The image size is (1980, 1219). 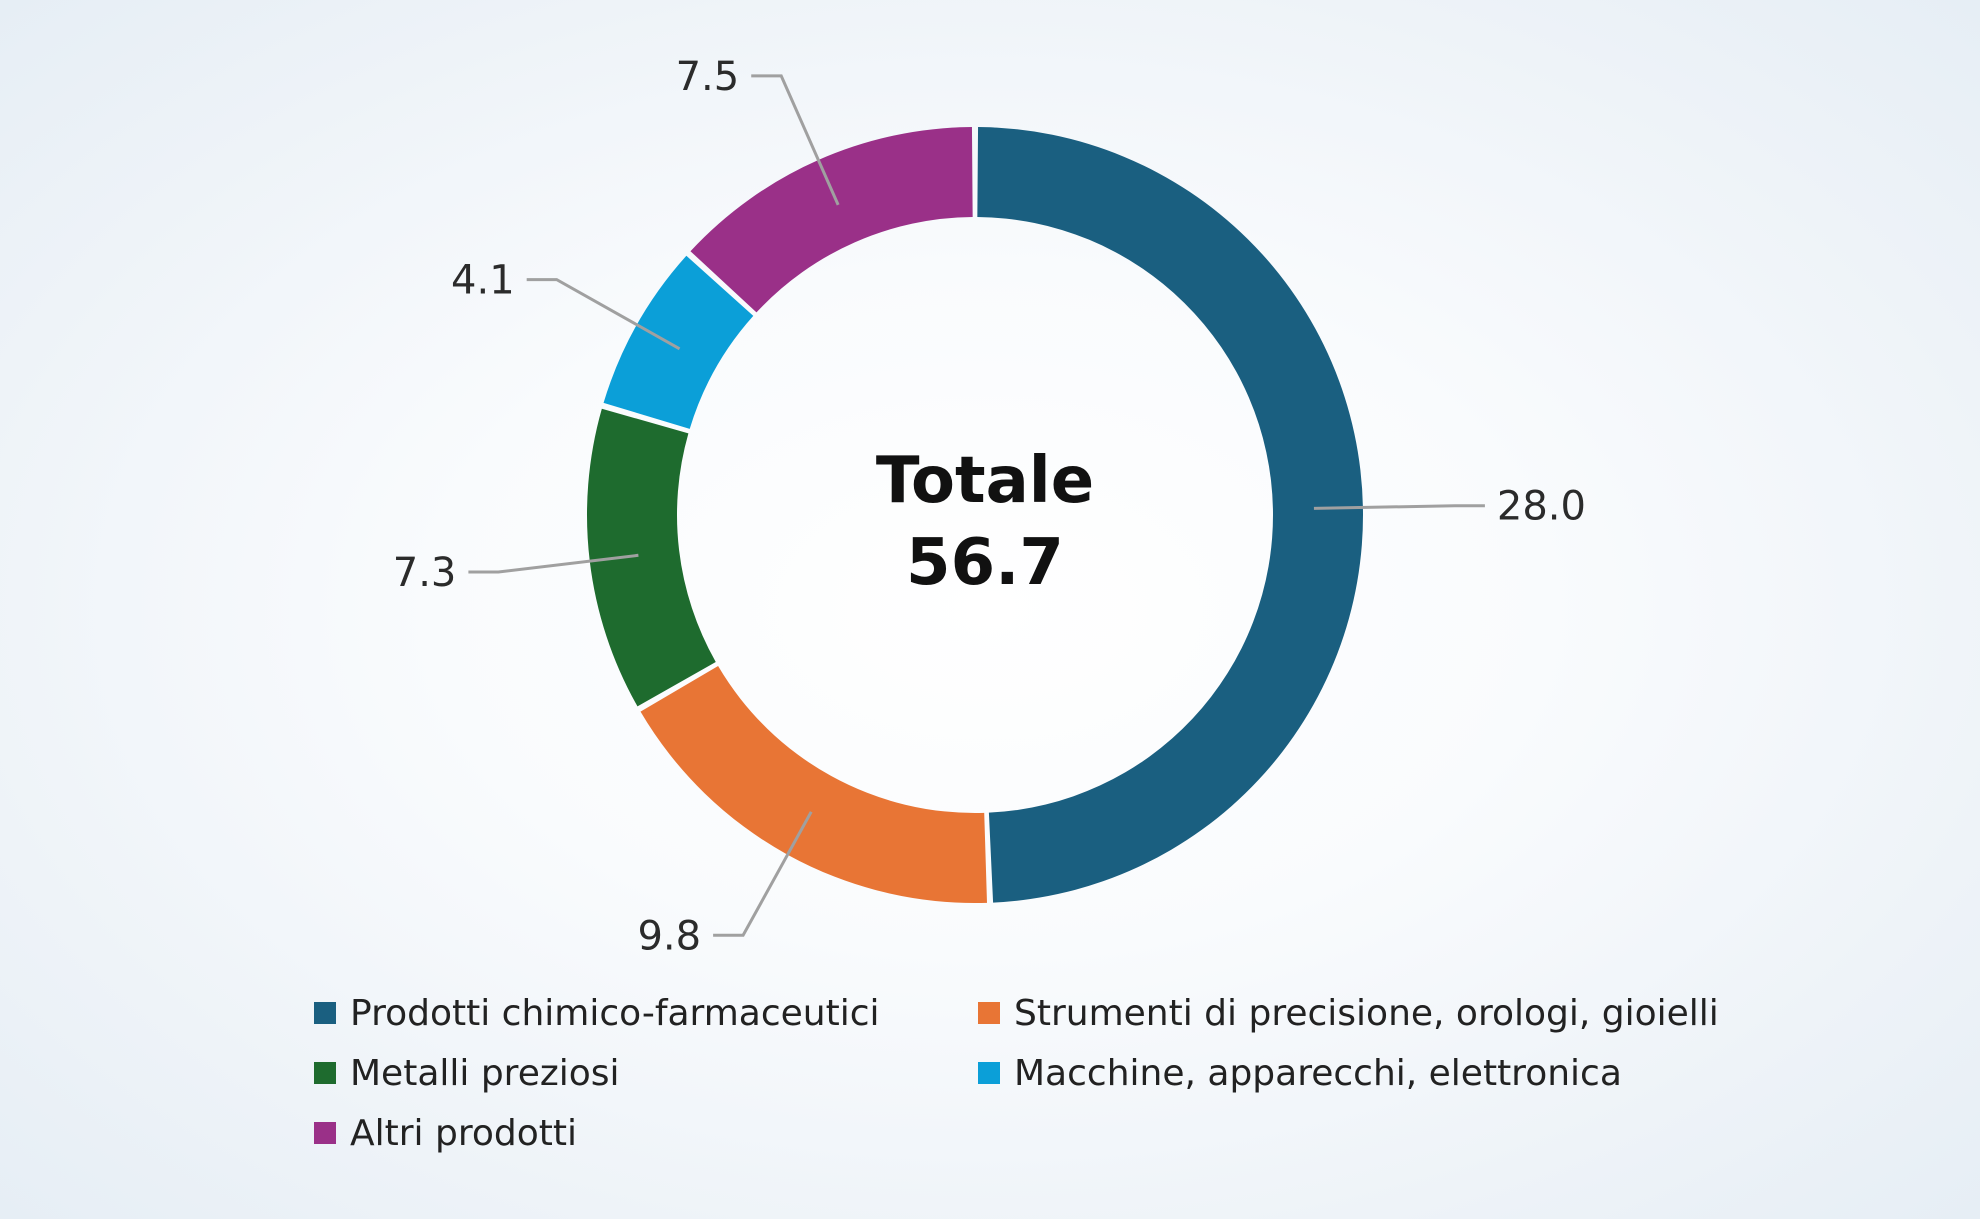 What do you see at coordinates (483, 281) in the screenshot?
I see `value-label-macchine-apparecchi-elettronica: 4.1` at bounding box center [483, 281].